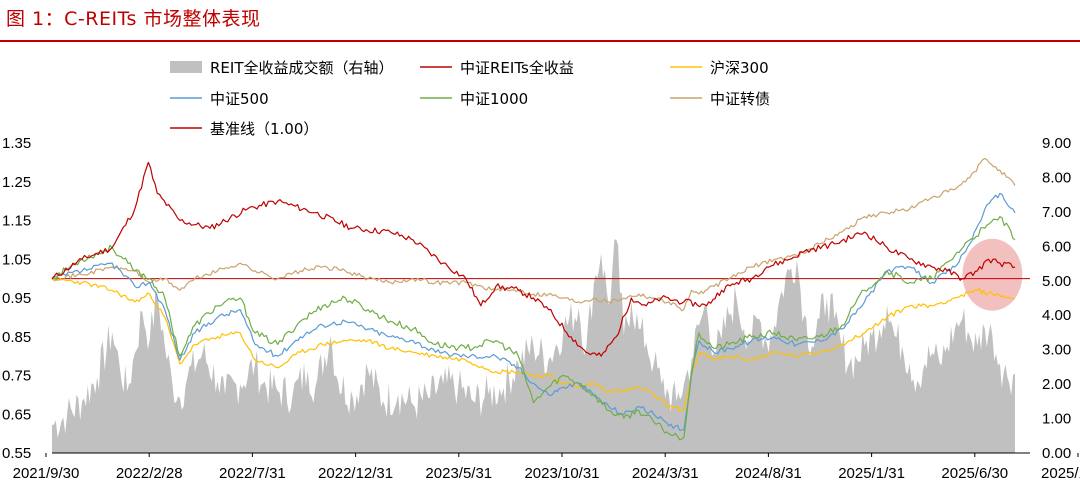 The width and height of the screenshot is (1080, 483). Describe the element at coordinates (302, 68) in the screenshot. I see `legend-label-volume: REIT全收益成交额（右轴）` at that location.